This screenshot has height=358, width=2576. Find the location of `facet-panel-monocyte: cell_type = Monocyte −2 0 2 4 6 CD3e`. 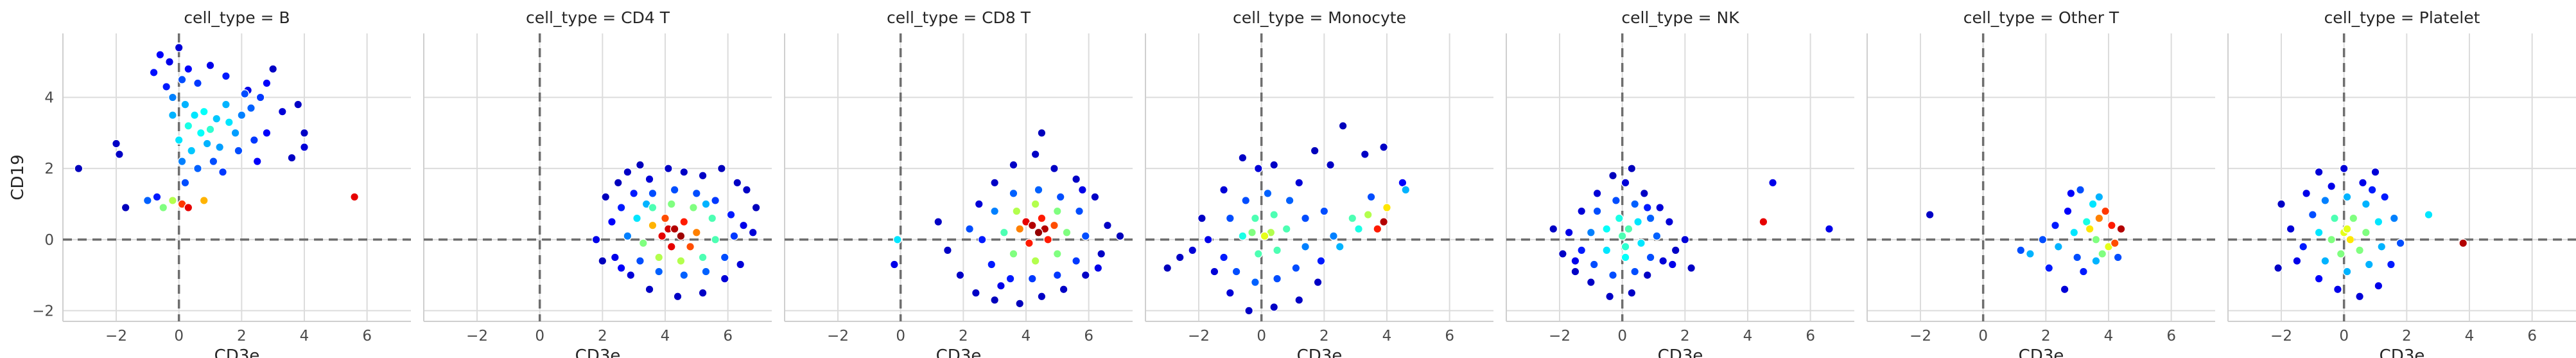

facet-panel-monocyte: cell_type = Monocyte −2 0 2 4 6 CD3e is located at coordinates (1319, 183).